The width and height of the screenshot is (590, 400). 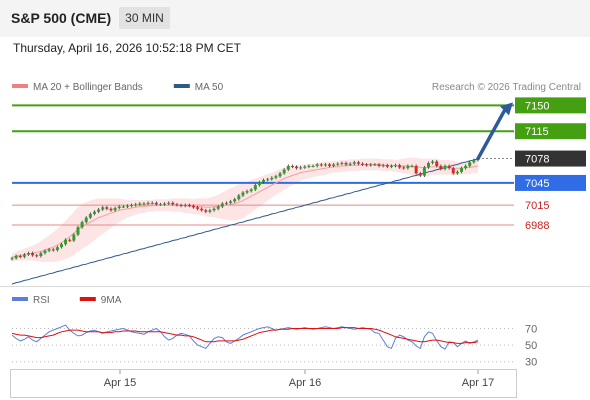 What do you see at coordinates (127, 48) in the screenshot?
I see `chart-datetime: Thursday, April 16, 2026 10:52:18 PM CET` at bounding box center [127, 48].